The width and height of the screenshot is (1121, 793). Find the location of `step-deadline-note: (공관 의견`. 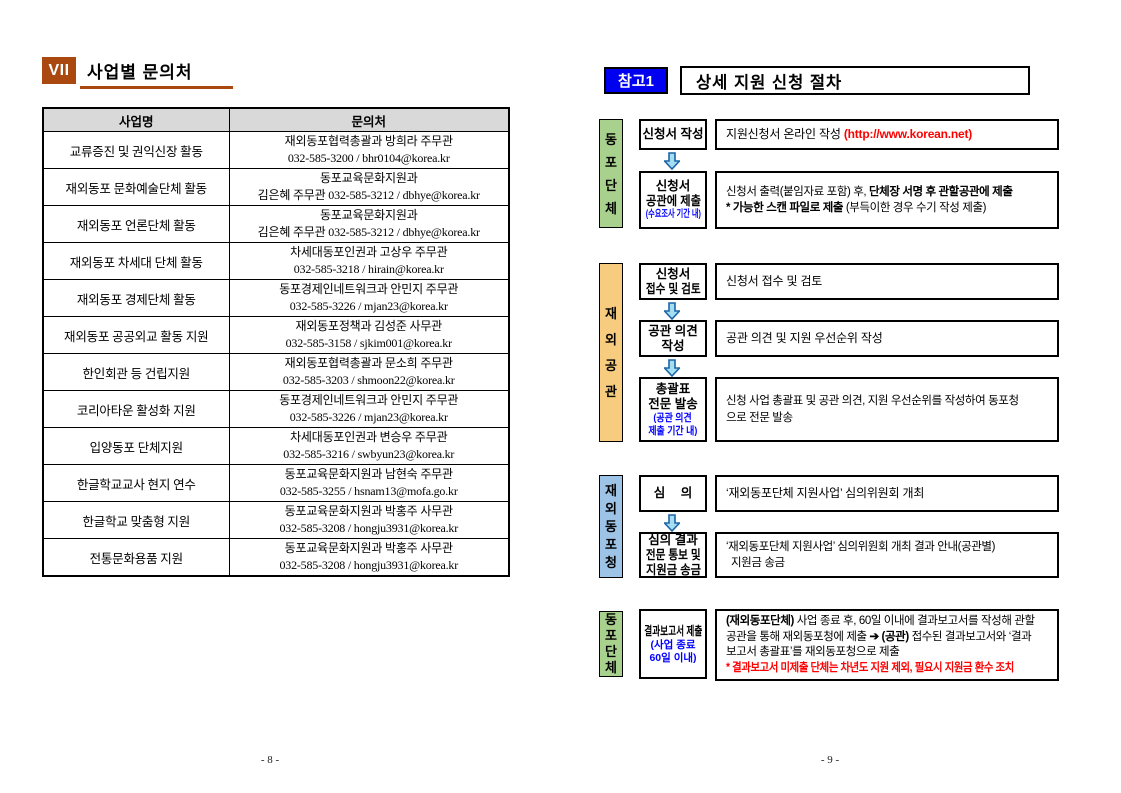

step-deadline-note: (공관 의견 is located at coordinates (673, 417).